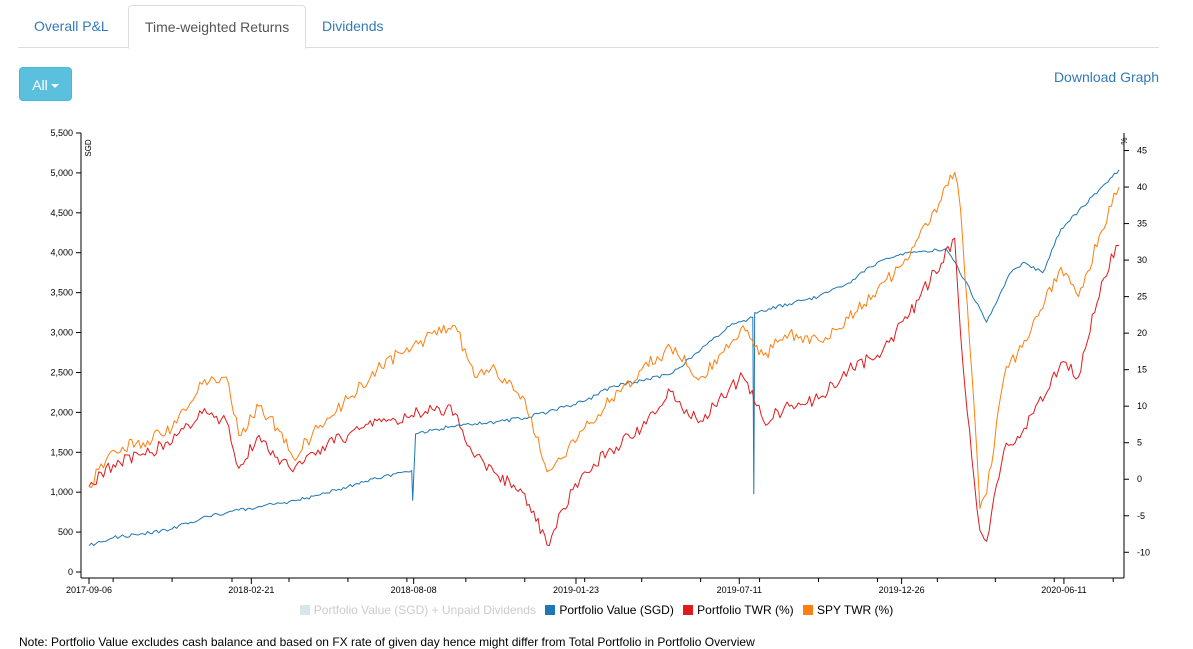 The height and width of the screenshot is (649, 1193). I want to click on right-axis-tick-label: 25, so click(1142, 297).